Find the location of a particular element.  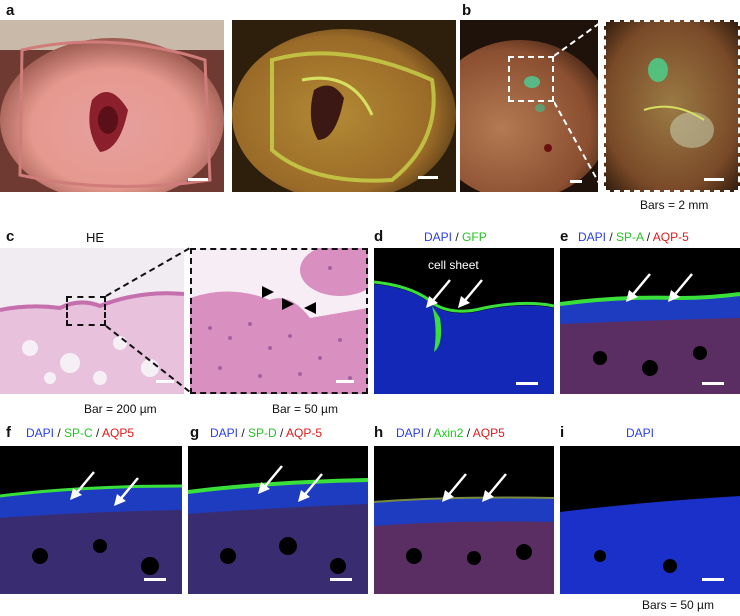

zoom-frame-b is located at coordinates (672, 106).